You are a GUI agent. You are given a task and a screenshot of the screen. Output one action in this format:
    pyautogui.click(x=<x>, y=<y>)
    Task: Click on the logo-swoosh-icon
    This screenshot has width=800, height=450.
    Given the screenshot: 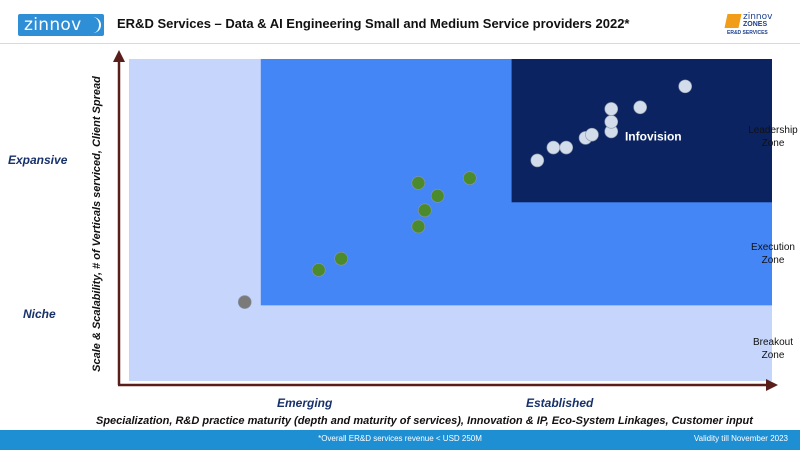 What is the action you would take?
    pyautogui.click(x=92, y=25)
    